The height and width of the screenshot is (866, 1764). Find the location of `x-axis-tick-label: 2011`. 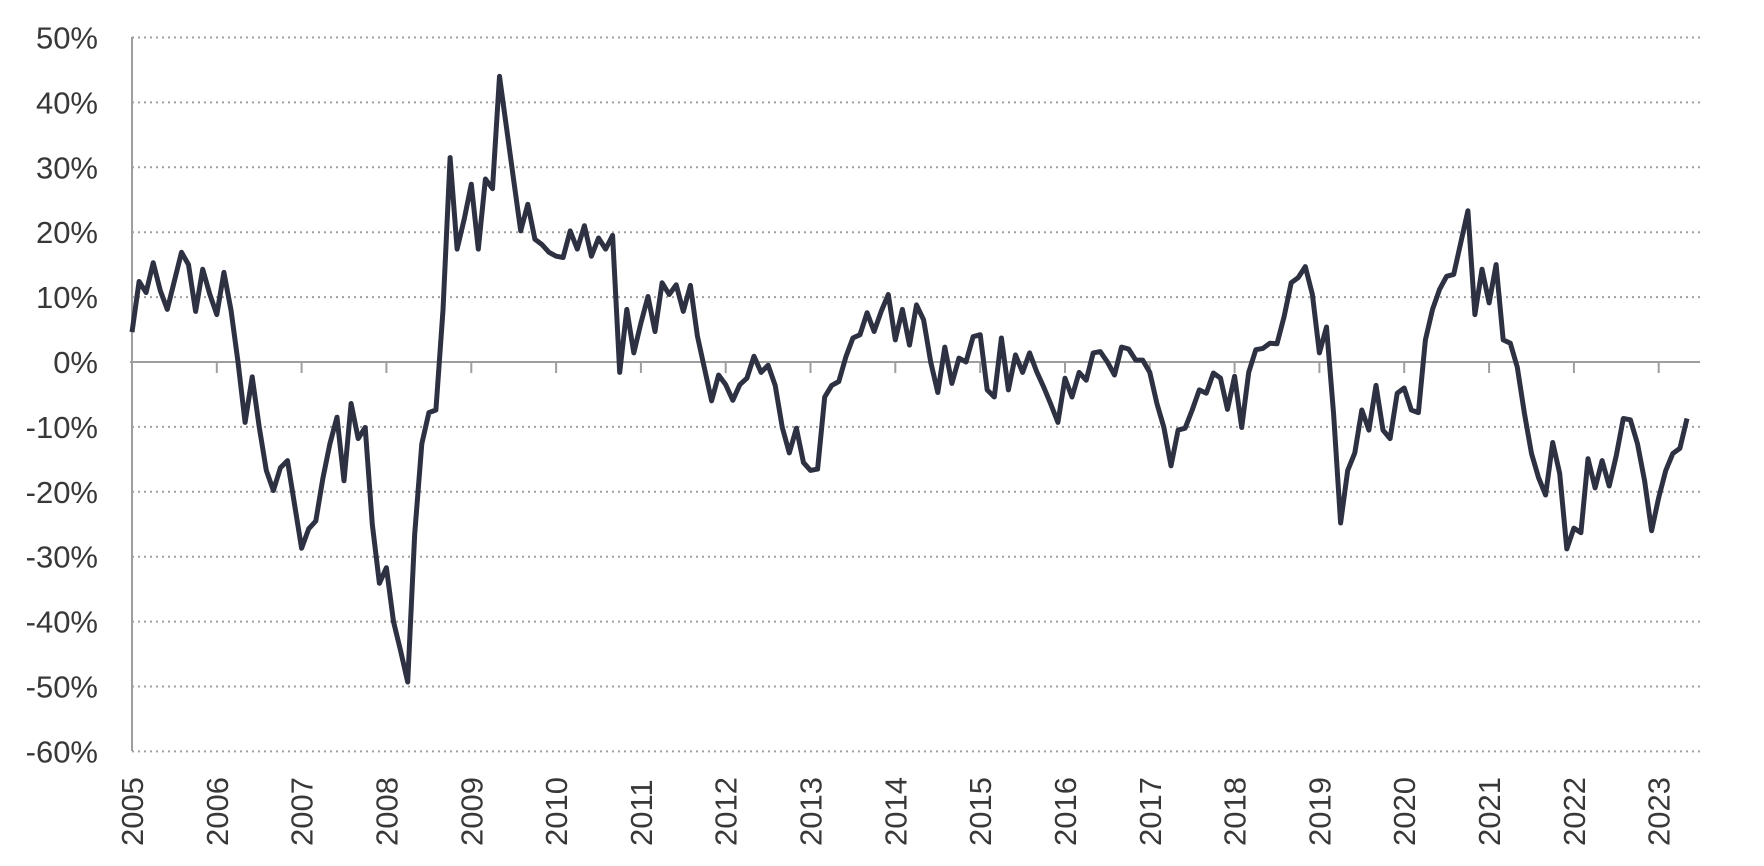

x-axis-tick-label: 2011 is located at coordinates (641, 812).